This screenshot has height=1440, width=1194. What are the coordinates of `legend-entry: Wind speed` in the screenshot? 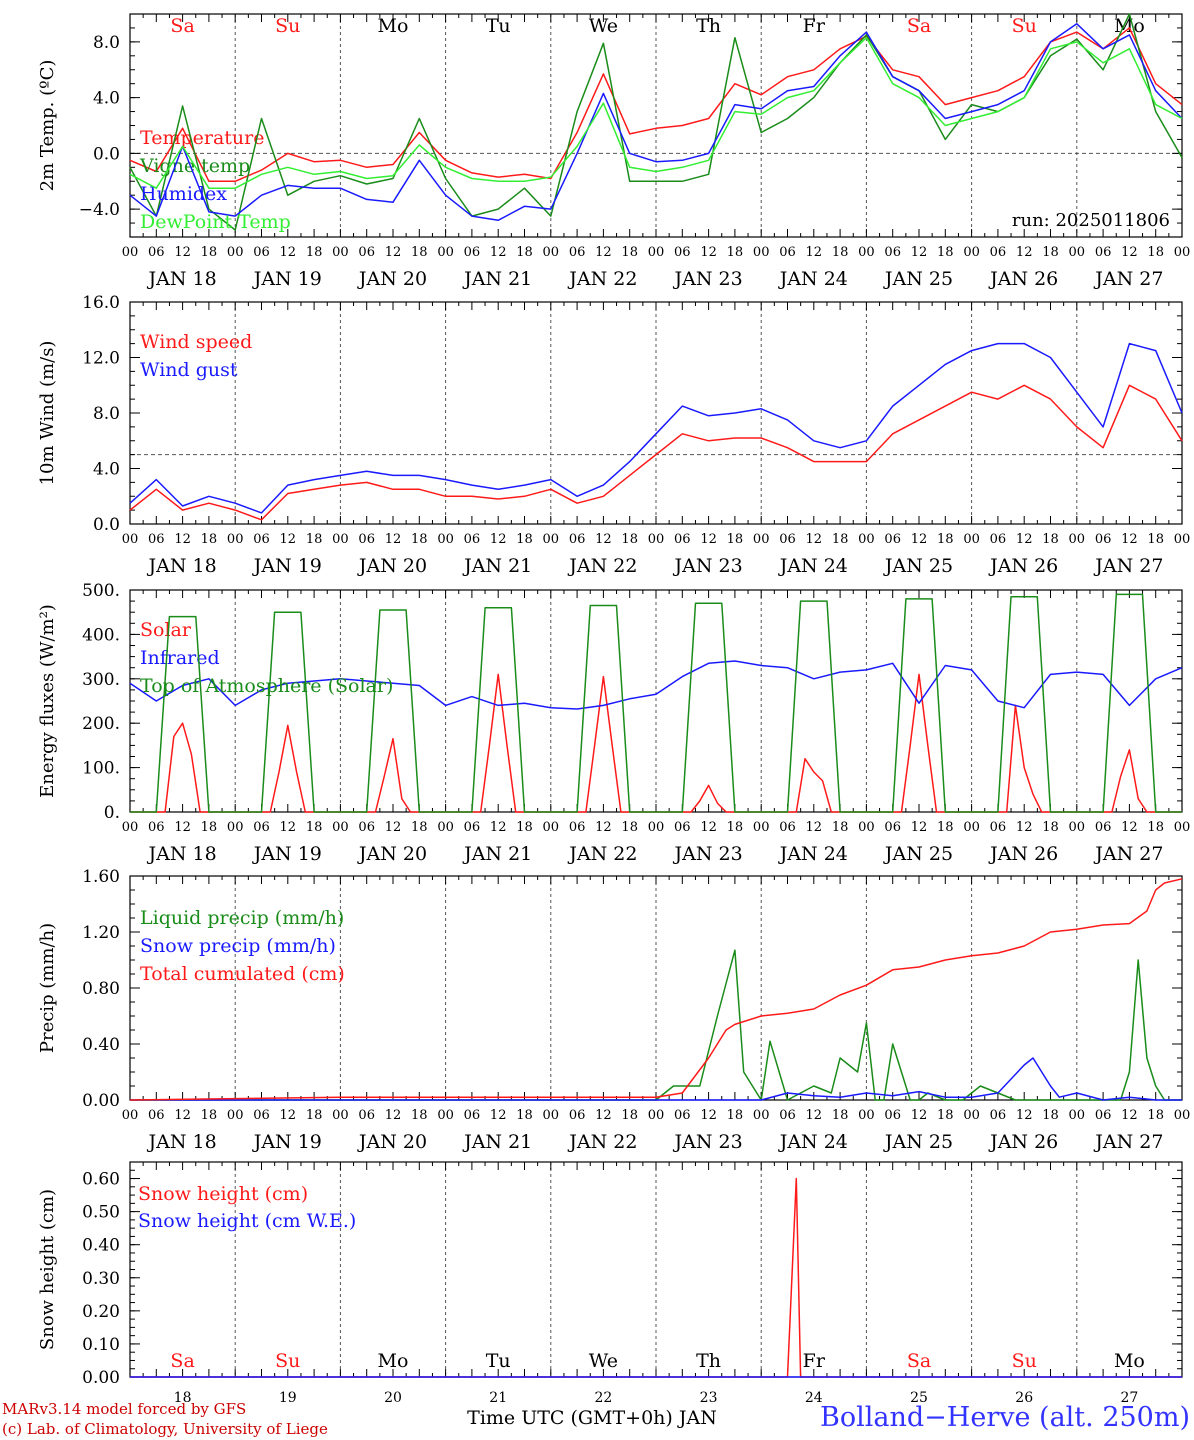 It's located at (196, 342).